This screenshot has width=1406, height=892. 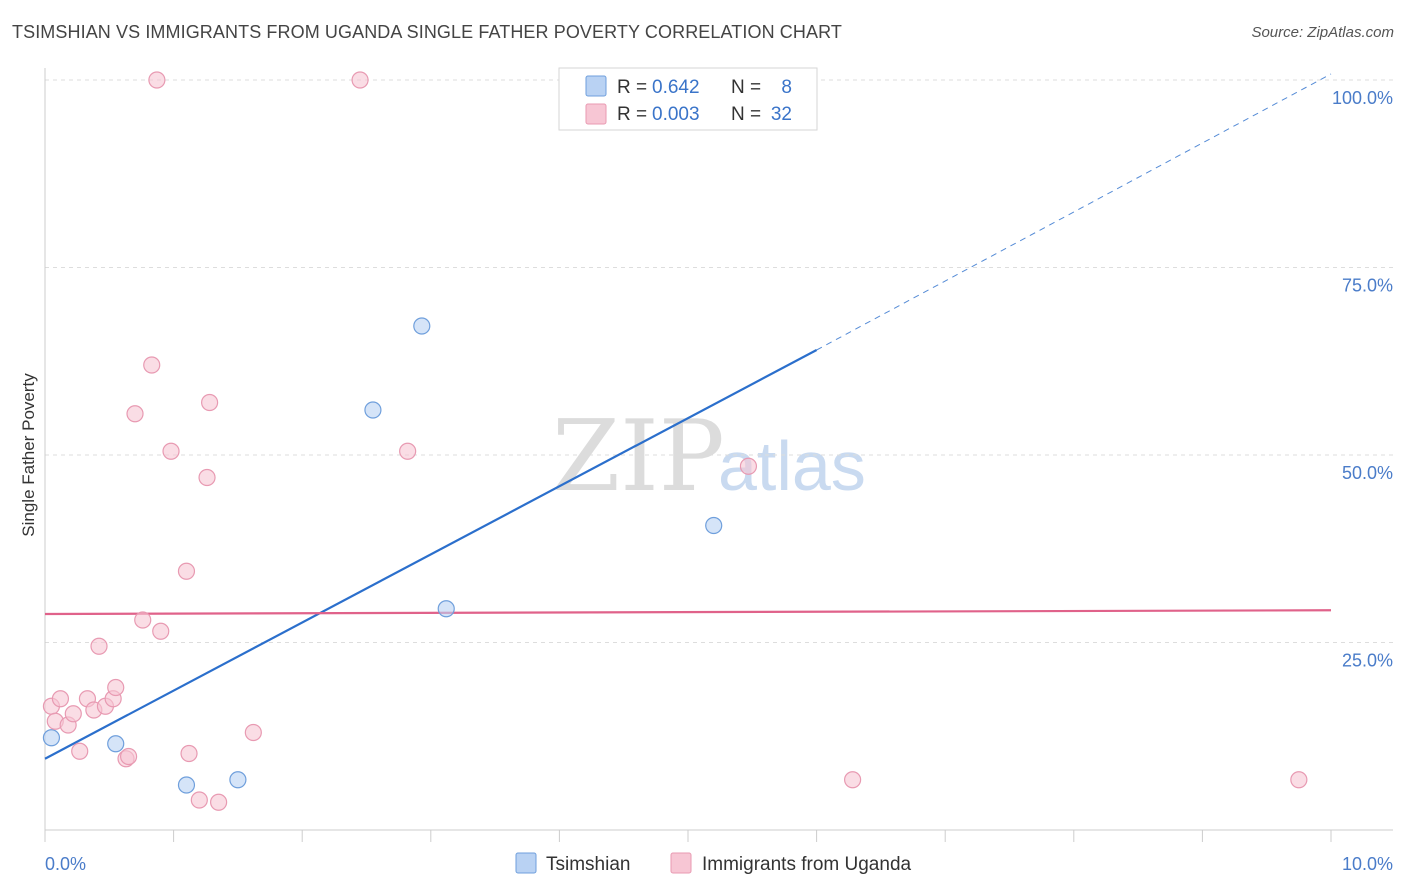 What do you see at coordinates (676, 87) in the screenshot?
I see `legend-r-value-tsimshian: 0.642` at bounding box center [676, 87].